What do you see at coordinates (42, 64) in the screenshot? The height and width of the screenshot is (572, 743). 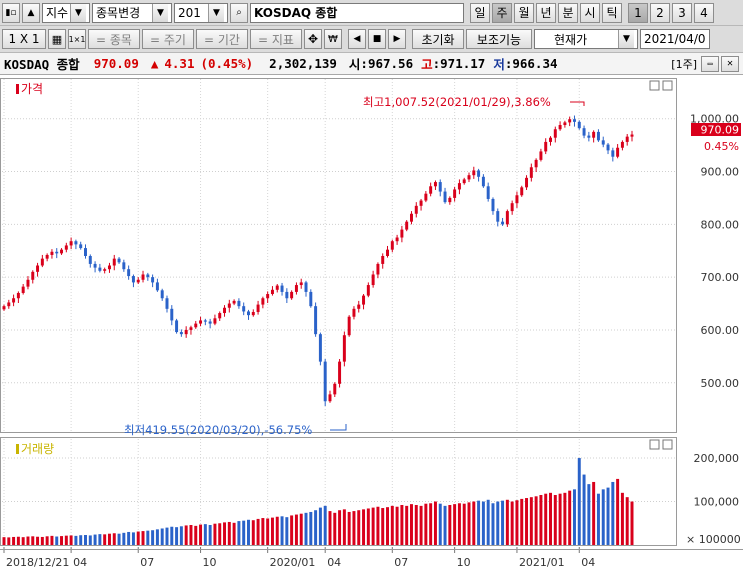 I see `quote-name: KOSDAQ 종합` at bounding box center [42, 64].